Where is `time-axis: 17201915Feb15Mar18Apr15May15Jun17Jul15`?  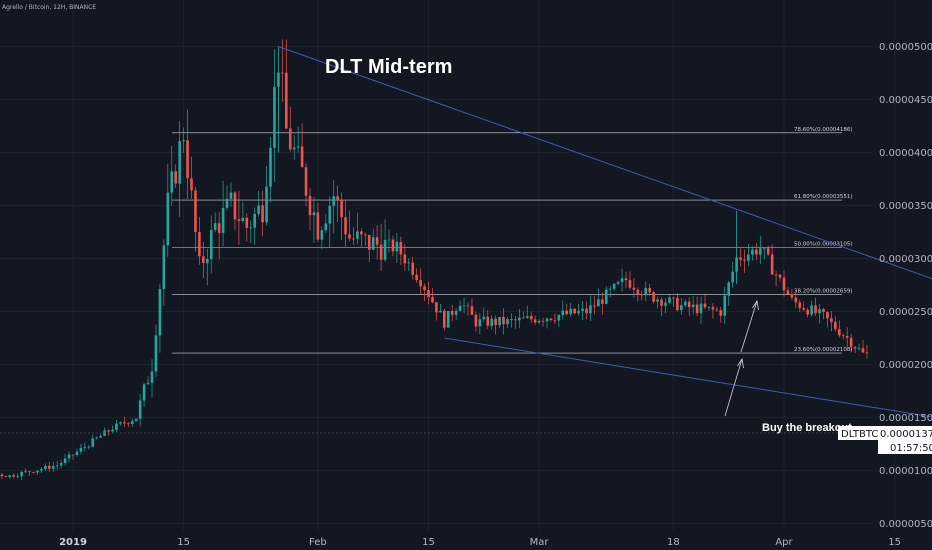
time-axis: 17201915Feb15Mar18Apr15May15Jun17Jul15 is located at coordinates (466, 542).